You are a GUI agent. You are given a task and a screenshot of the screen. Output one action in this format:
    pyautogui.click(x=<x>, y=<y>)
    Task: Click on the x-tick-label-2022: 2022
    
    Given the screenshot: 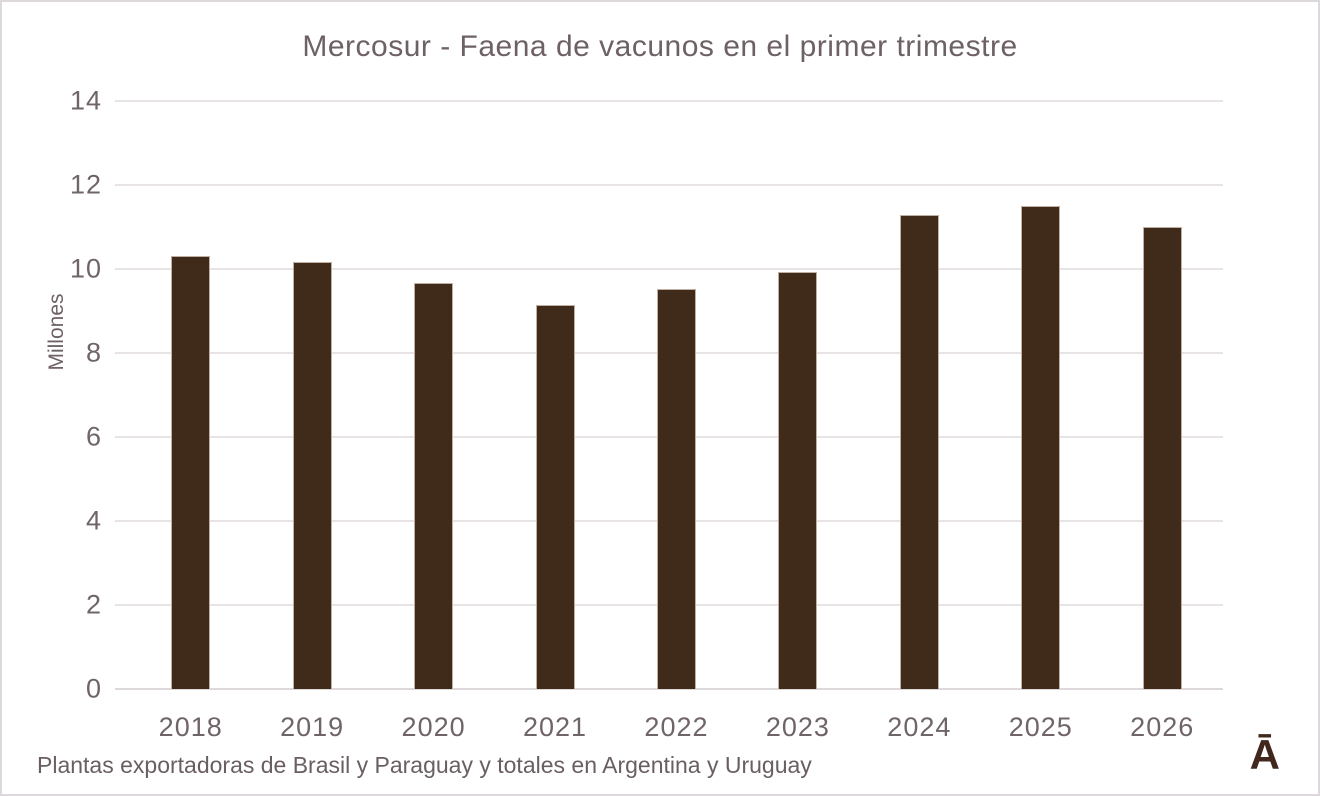 What is the action you would take?
    pyautogui.click(x=676, y=727)
    